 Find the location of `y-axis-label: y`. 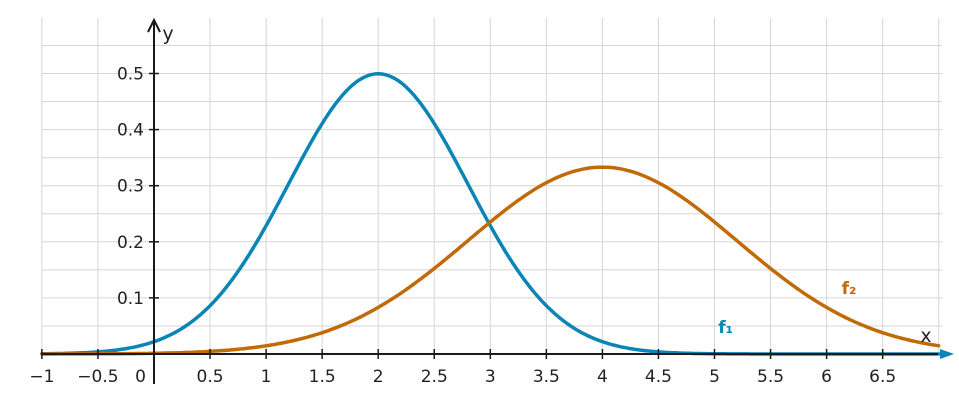

y-axis-label: y is located at coordinates (167, 34).